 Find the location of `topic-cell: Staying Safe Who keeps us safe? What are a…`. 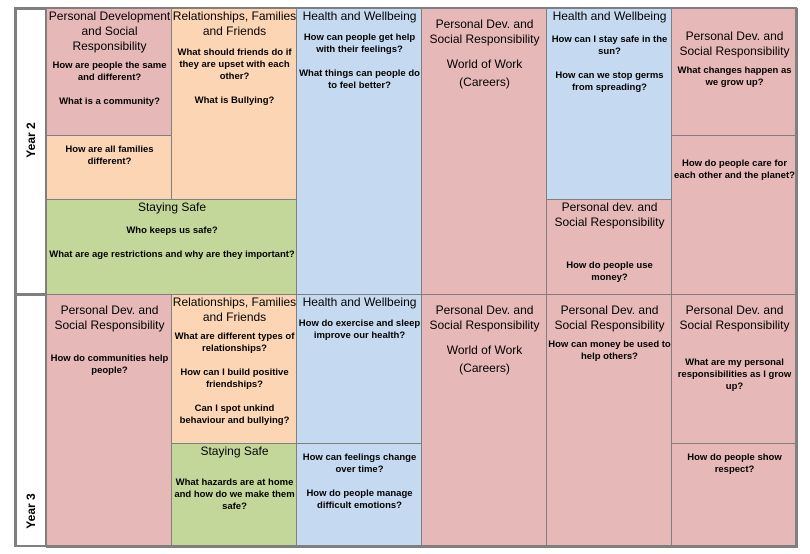

topic-cell: Staying Safe Who keeps us safe? What are a… is located at coordinates (172, 247).